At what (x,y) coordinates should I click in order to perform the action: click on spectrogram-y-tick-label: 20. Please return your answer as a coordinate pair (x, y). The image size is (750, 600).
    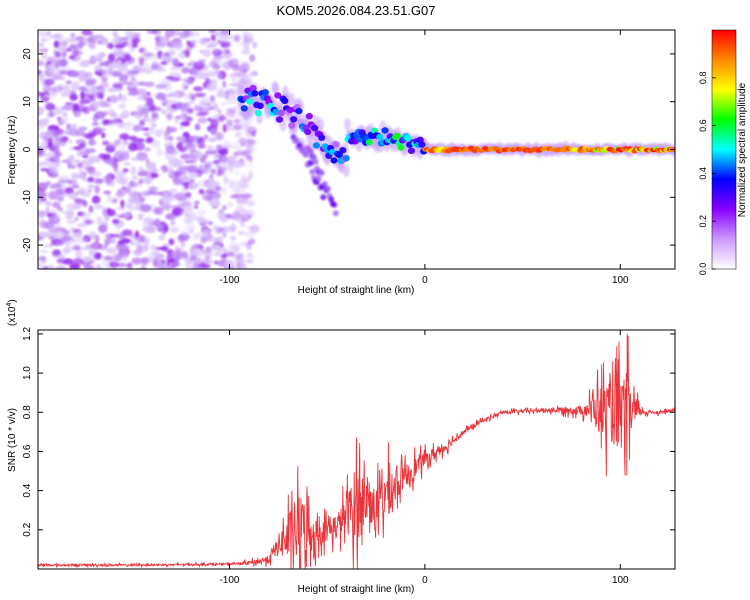
    Looking at the image, I should click on (27, 54).